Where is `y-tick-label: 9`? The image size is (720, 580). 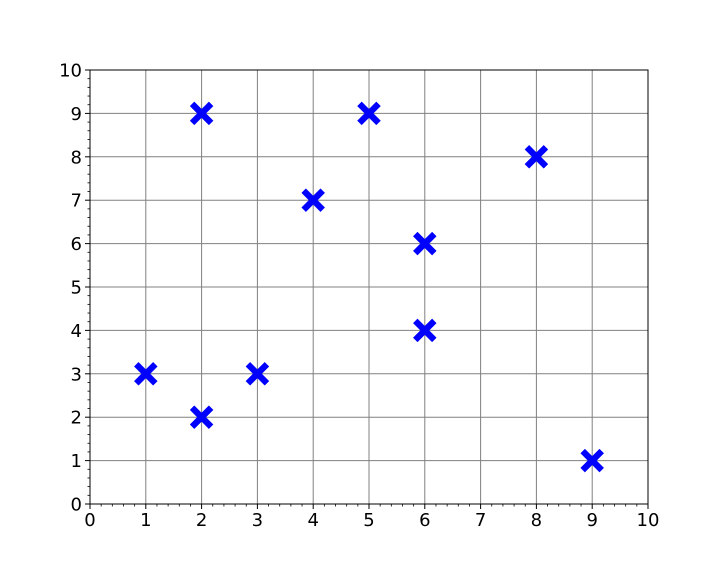
y-tick-label: 9 is located at coordinates (76, 114).